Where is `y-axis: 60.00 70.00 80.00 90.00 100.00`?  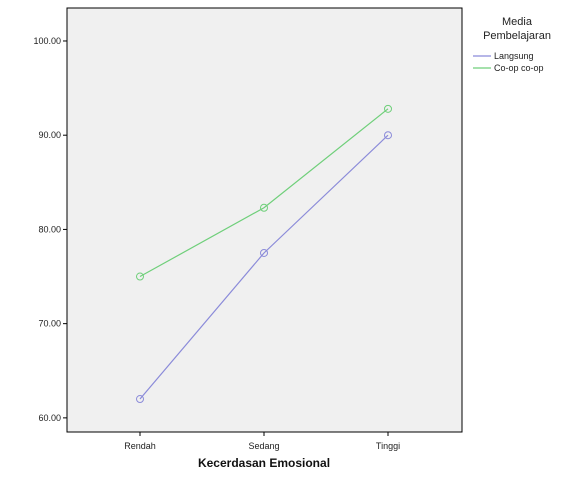
y-axis: 60.00 70.00 80.00 90.00 100.00 is located at coordinates (50, 229).